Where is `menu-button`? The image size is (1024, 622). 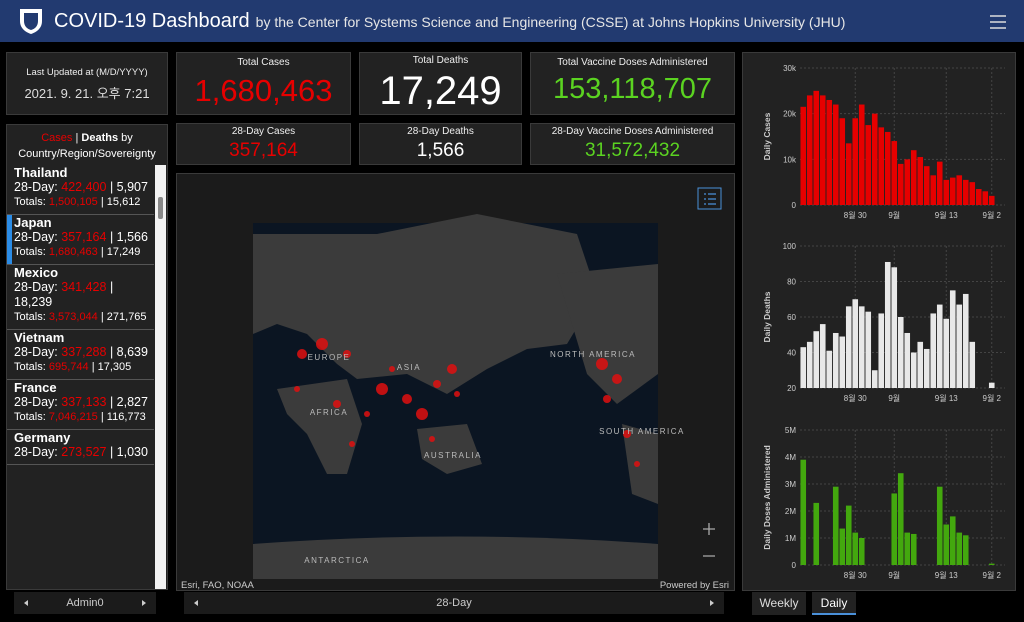
menu-button is located at coordinates (998, 22).